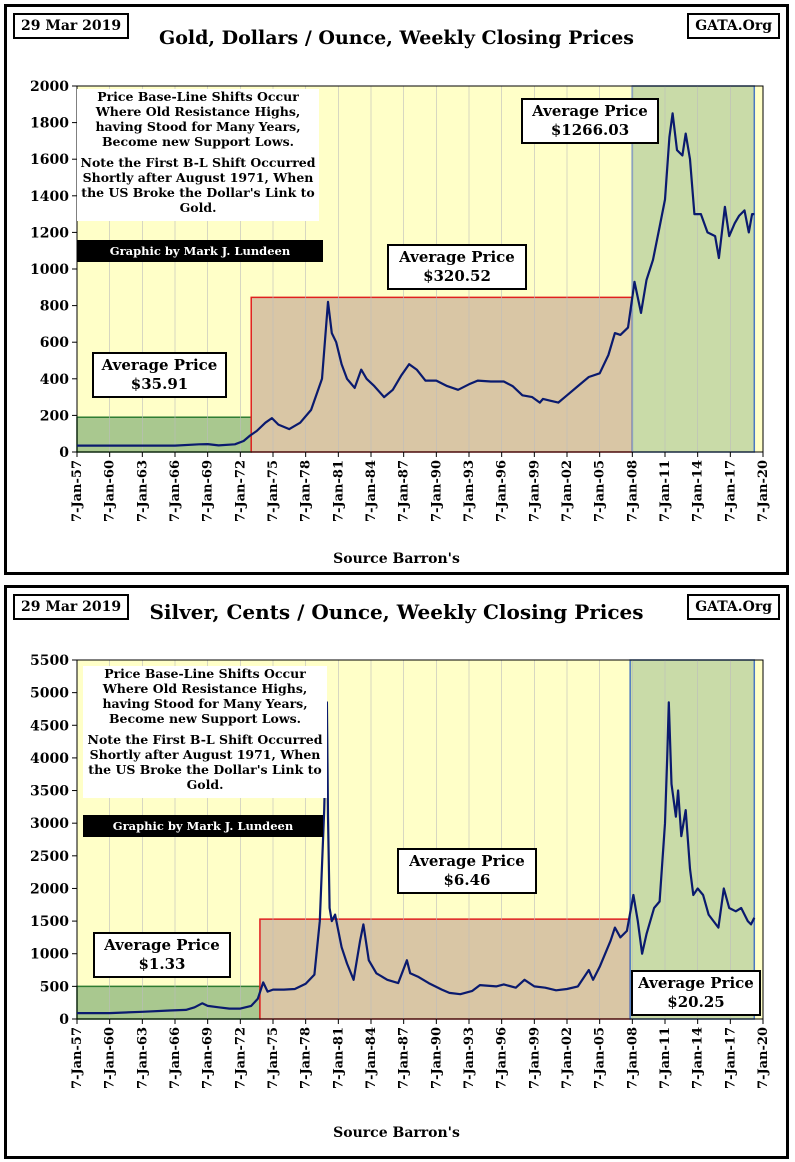  I want to click on x-tick-label: 7-Jan-11, so click(665, 491).